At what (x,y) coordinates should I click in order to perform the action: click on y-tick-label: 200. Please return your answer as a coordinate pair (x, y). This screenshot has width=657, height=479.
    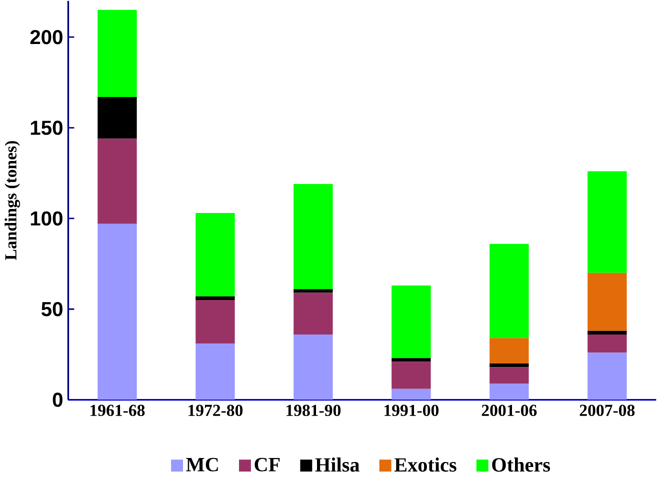
    Looking at the image, I should click on (46, 37).